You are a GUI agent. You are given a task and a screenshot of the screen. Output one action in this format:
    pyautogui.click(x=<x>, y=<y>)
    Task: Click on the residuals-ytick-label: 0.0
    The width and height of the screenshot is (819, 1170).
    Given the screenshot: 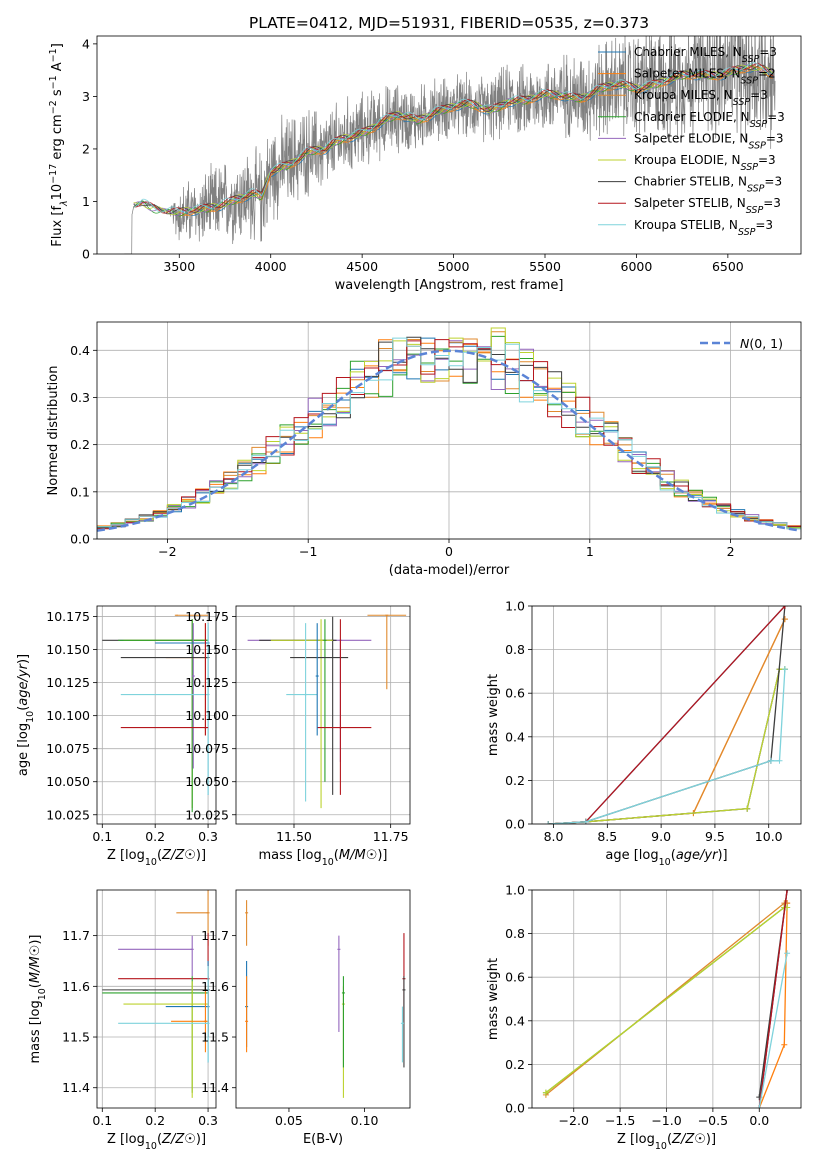 What is the action you would take?
    pyautogui.click(x=80, y=539)
    